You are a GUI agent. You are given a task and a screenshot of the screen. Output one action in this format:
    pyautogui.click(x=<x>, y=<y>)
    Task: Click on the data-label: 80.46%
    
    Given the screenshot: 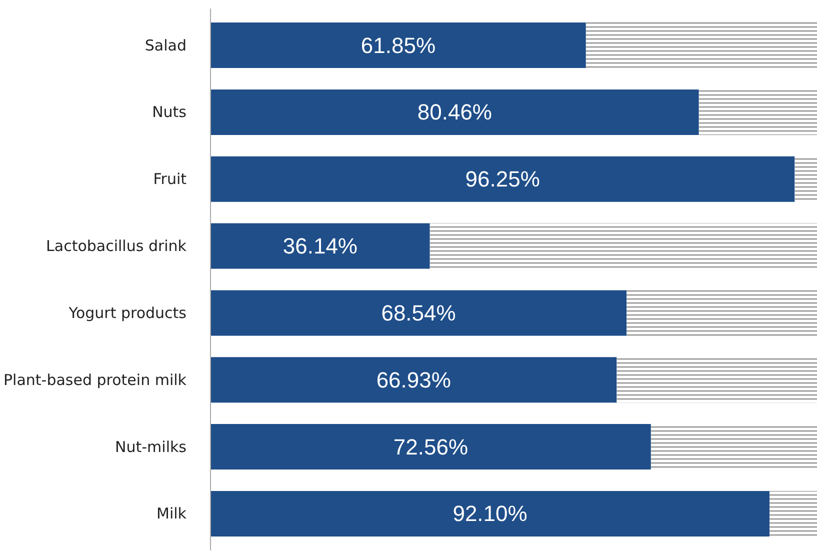 What is the action you would take?
    pyautogui.click(x=454, y=112)
    